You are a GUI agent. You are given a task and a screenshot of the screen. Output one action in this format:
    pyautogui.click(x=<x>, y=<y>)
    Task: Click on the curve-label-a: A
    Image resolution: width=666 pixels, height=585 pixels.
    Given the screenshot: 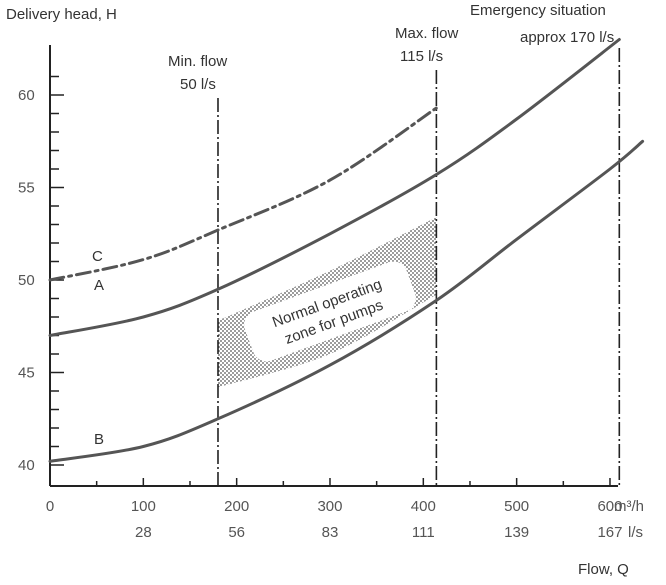 What is the action you would take?
    pyautogui.click(x=99, y=285)
    